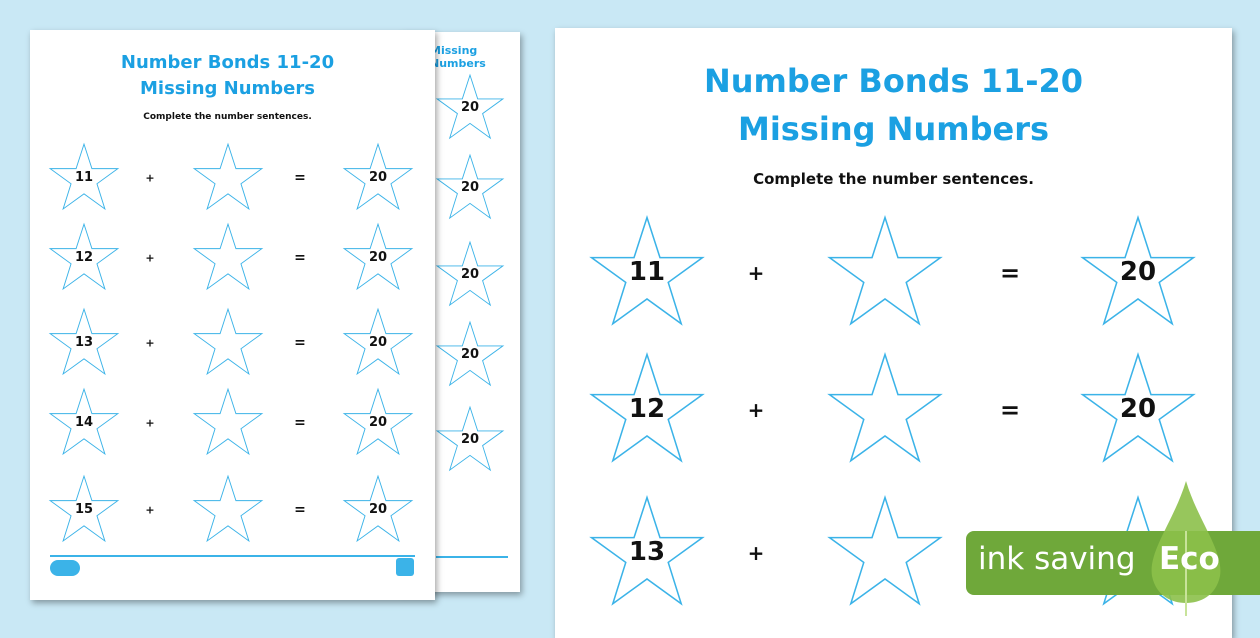  What do you see at coordinates (472, 557) in the screenshot?
I see `back-footer-line` at bounding box center [472, 557].